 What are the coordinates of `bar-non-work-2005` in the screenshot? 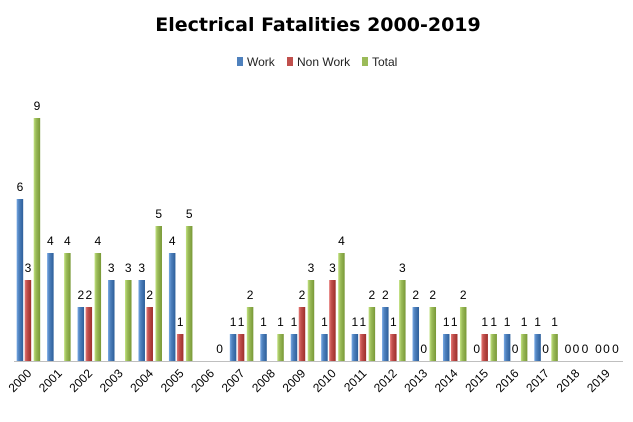 It's located at (180, 347).